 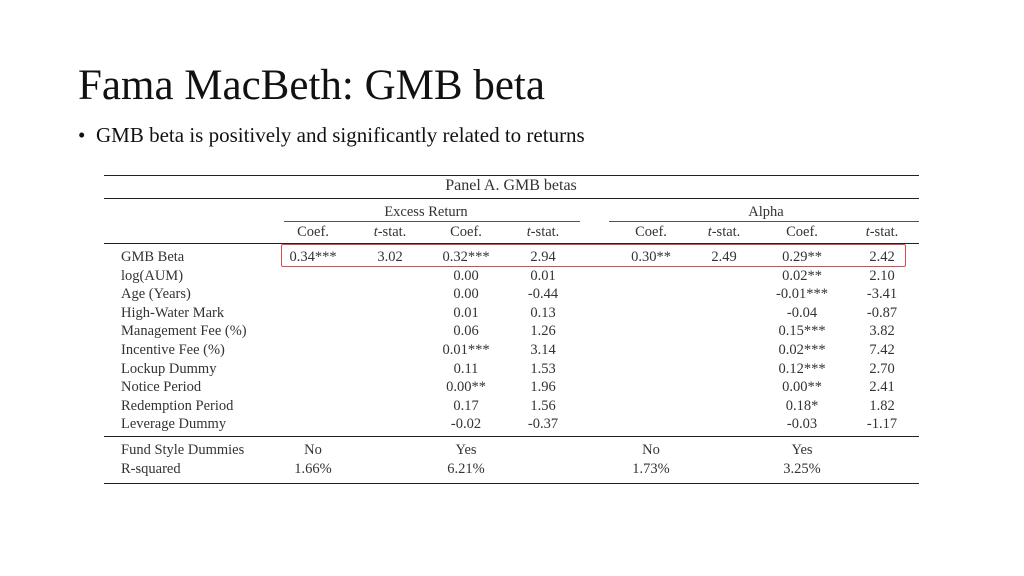 What do you see at coordinates (882, 368) in the screenshot?
I see `table-cell: 2.70` at bounding box center [882, 368].